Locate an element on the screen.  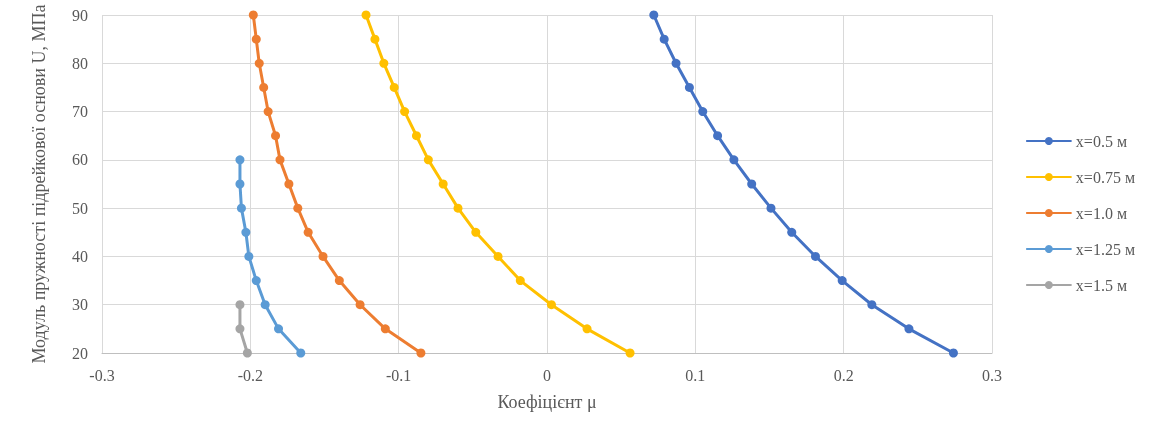
legend-label: x=0.75 м is located at coordinates (1105, 177).